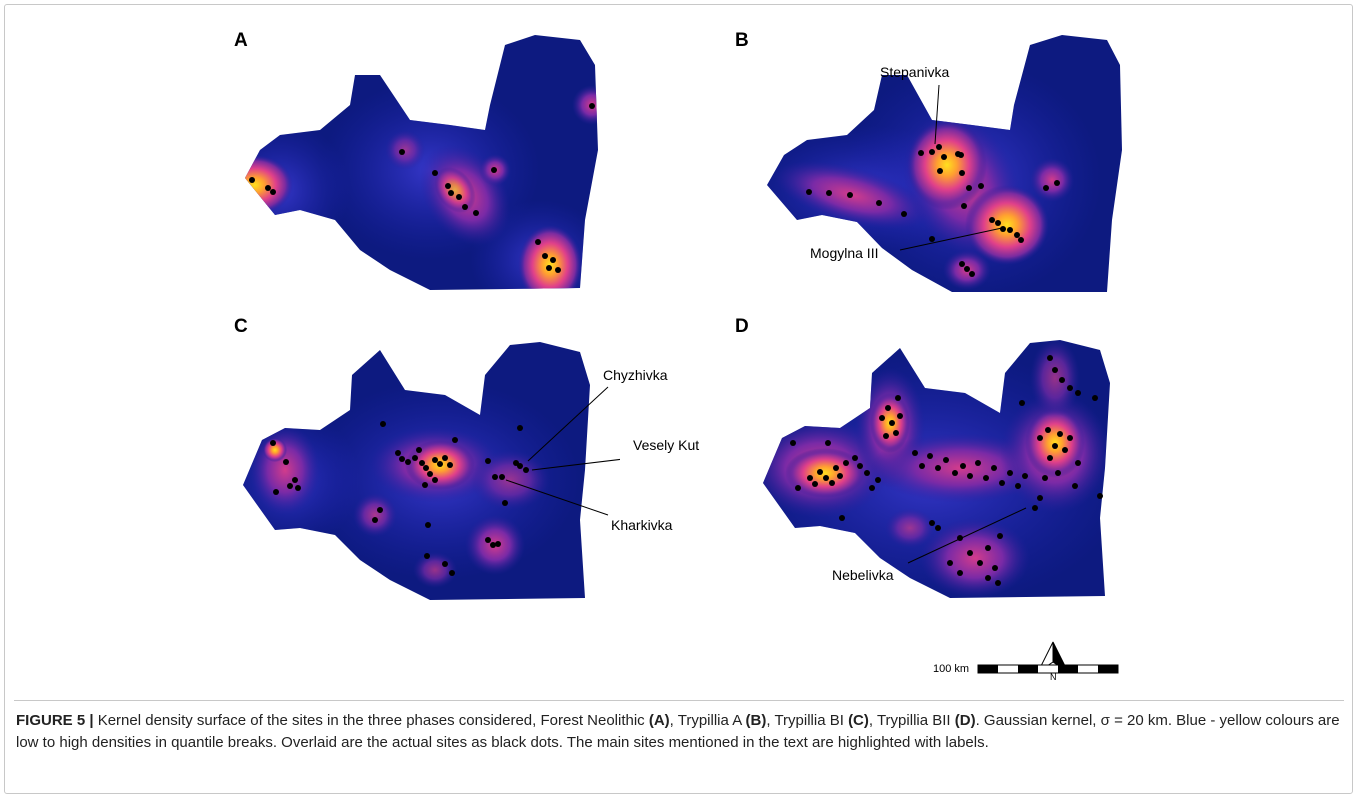 Image resolution: width=1358 pixels, height=800 pixels. I want to click on site-label-stepanivka: Stepanivka, so click(914, 72).